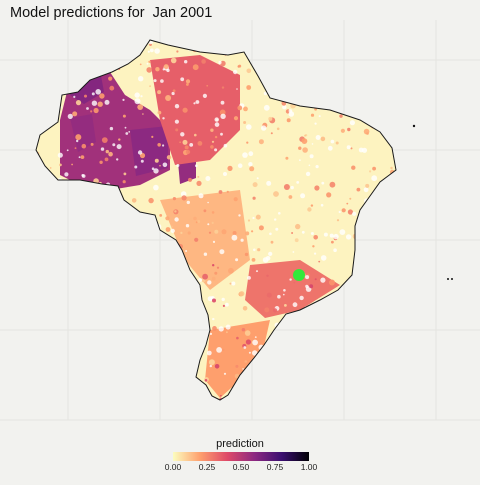 The width and height of the screenshot is (480, 485). Describe the element at coordinates (292, 289) in the screenshot. I see `region-southeast-coast` at that location.